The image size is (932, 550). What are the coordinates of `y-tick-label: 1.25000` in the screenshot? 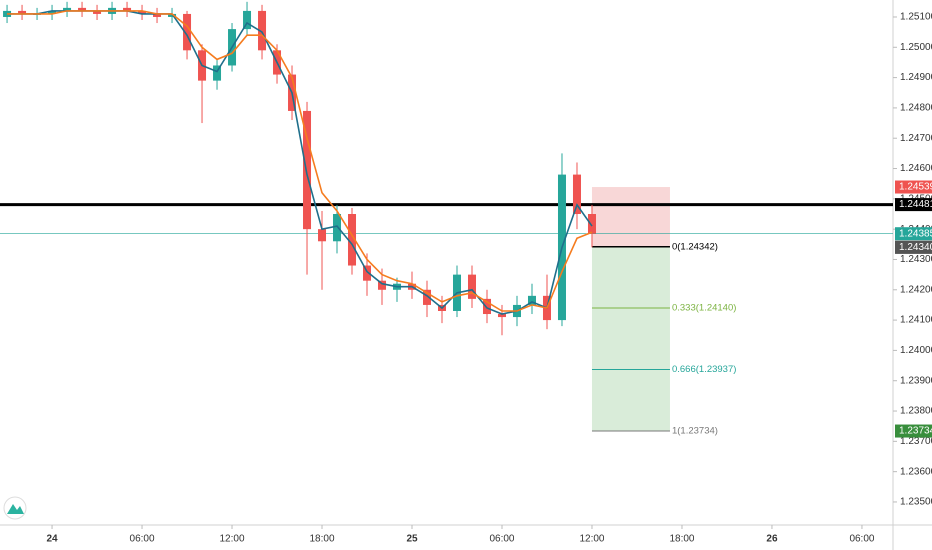 It's located at (916, 47).